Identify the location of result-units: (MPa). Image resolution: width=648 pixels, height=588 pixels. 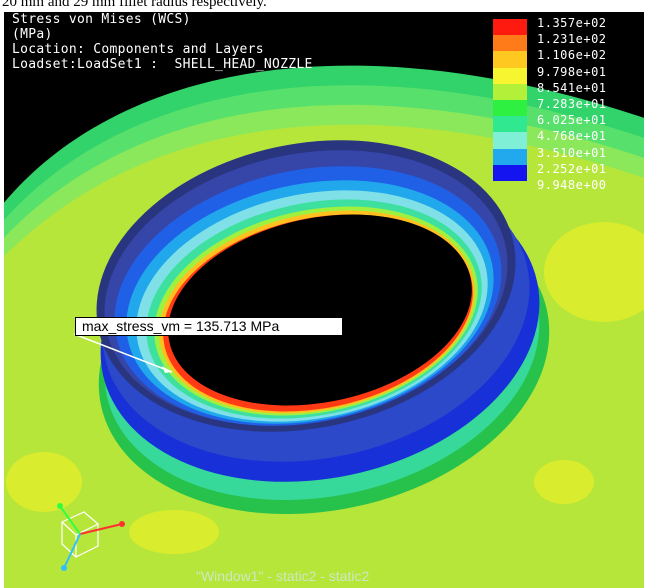
(32, 34).